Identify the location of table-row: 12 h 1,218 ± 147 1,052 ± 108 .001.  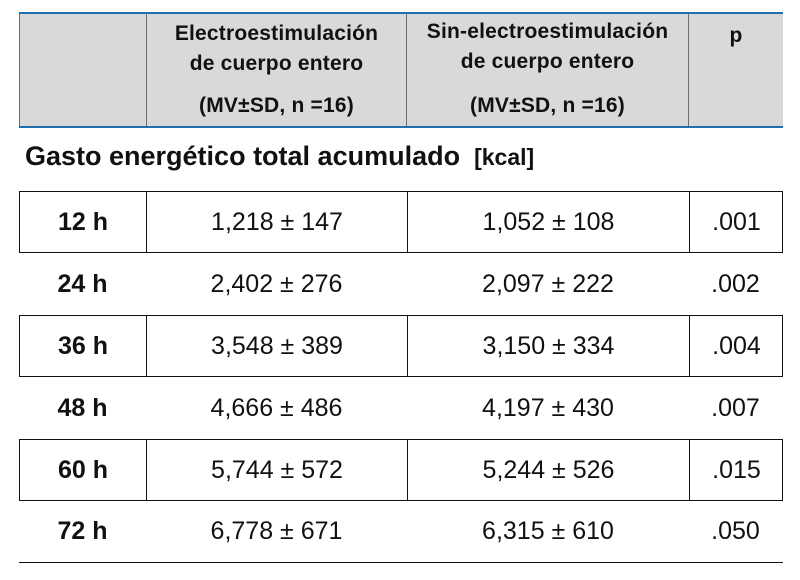
(401, 222).